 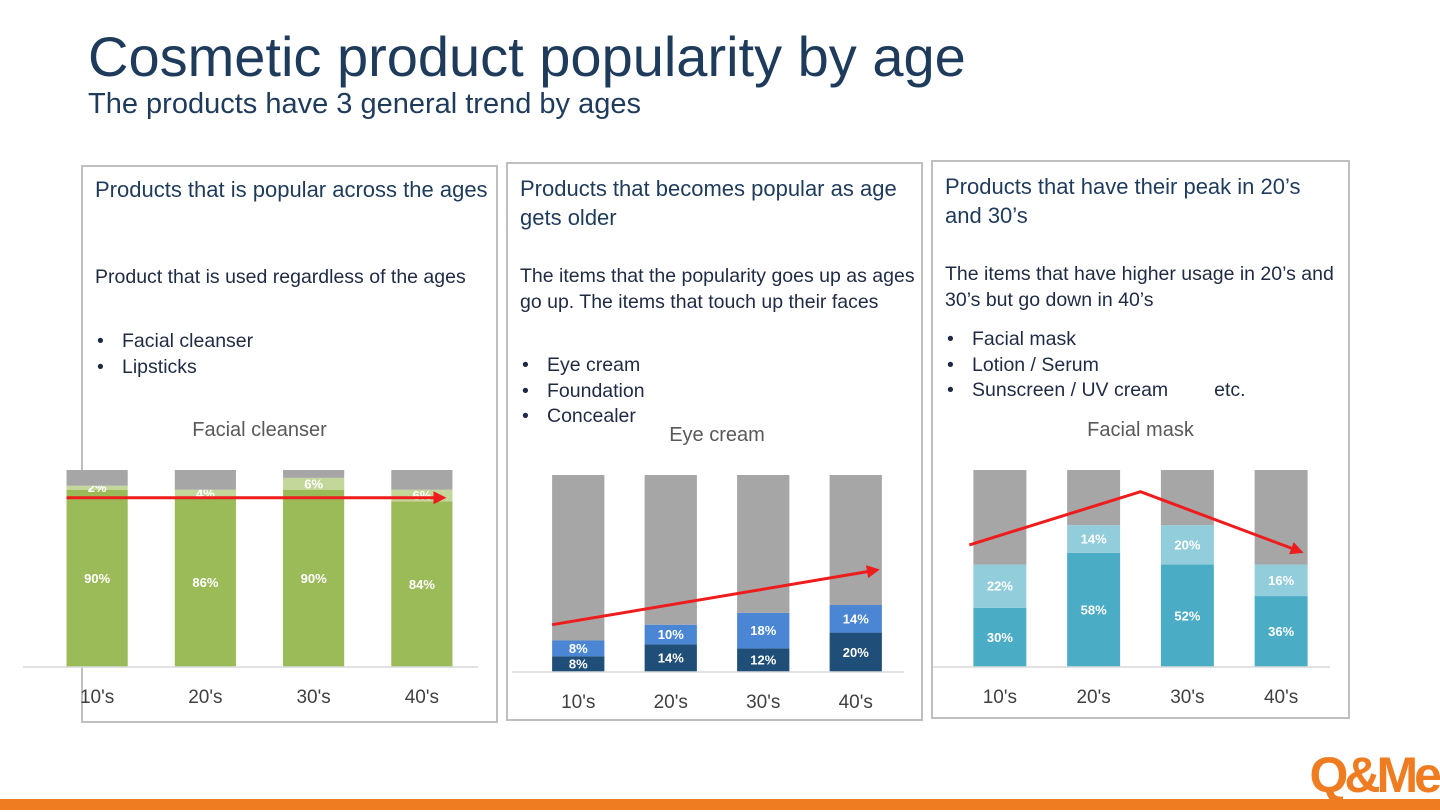 I want to click on panel-bullet-list: Facial cleanser Lipsticks, so click(x=174, y=354).